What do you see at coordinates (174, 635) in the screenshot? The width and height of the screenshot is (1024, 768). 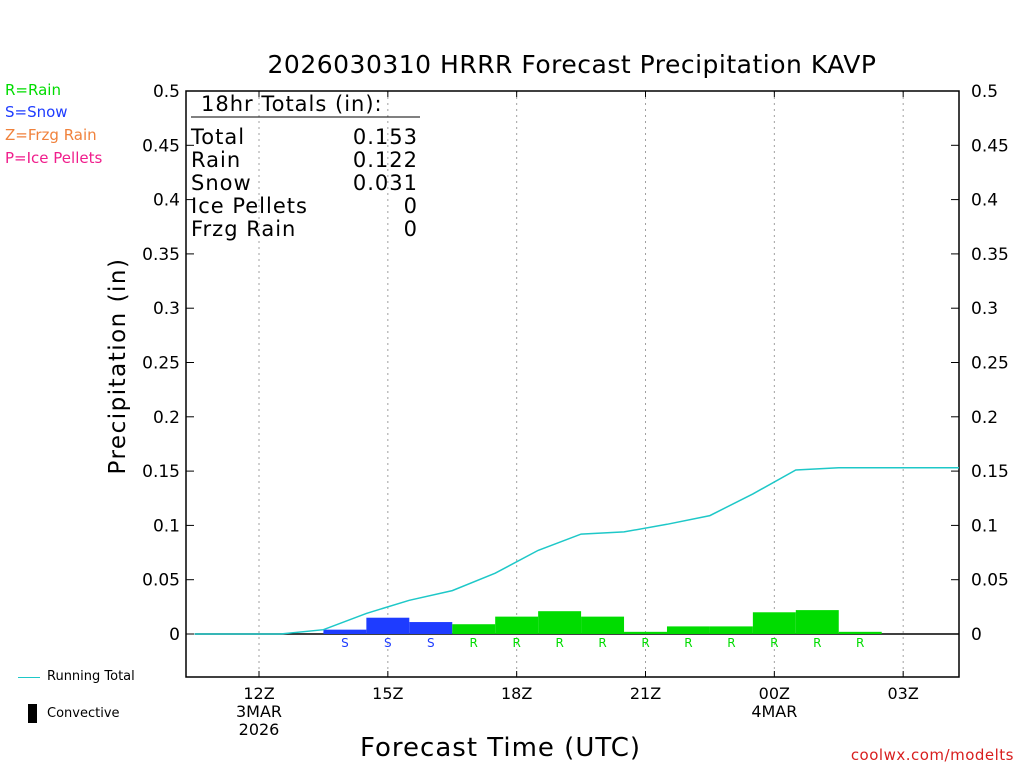 I see `y-tick-label-left: 0` at bounding box center [174, 635].